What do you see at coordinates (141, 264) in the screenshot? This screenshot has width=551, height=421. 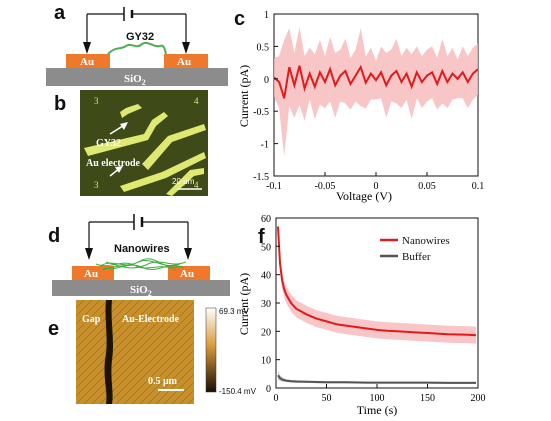 I see `nanowire-network` at bounding box center [141, 264].